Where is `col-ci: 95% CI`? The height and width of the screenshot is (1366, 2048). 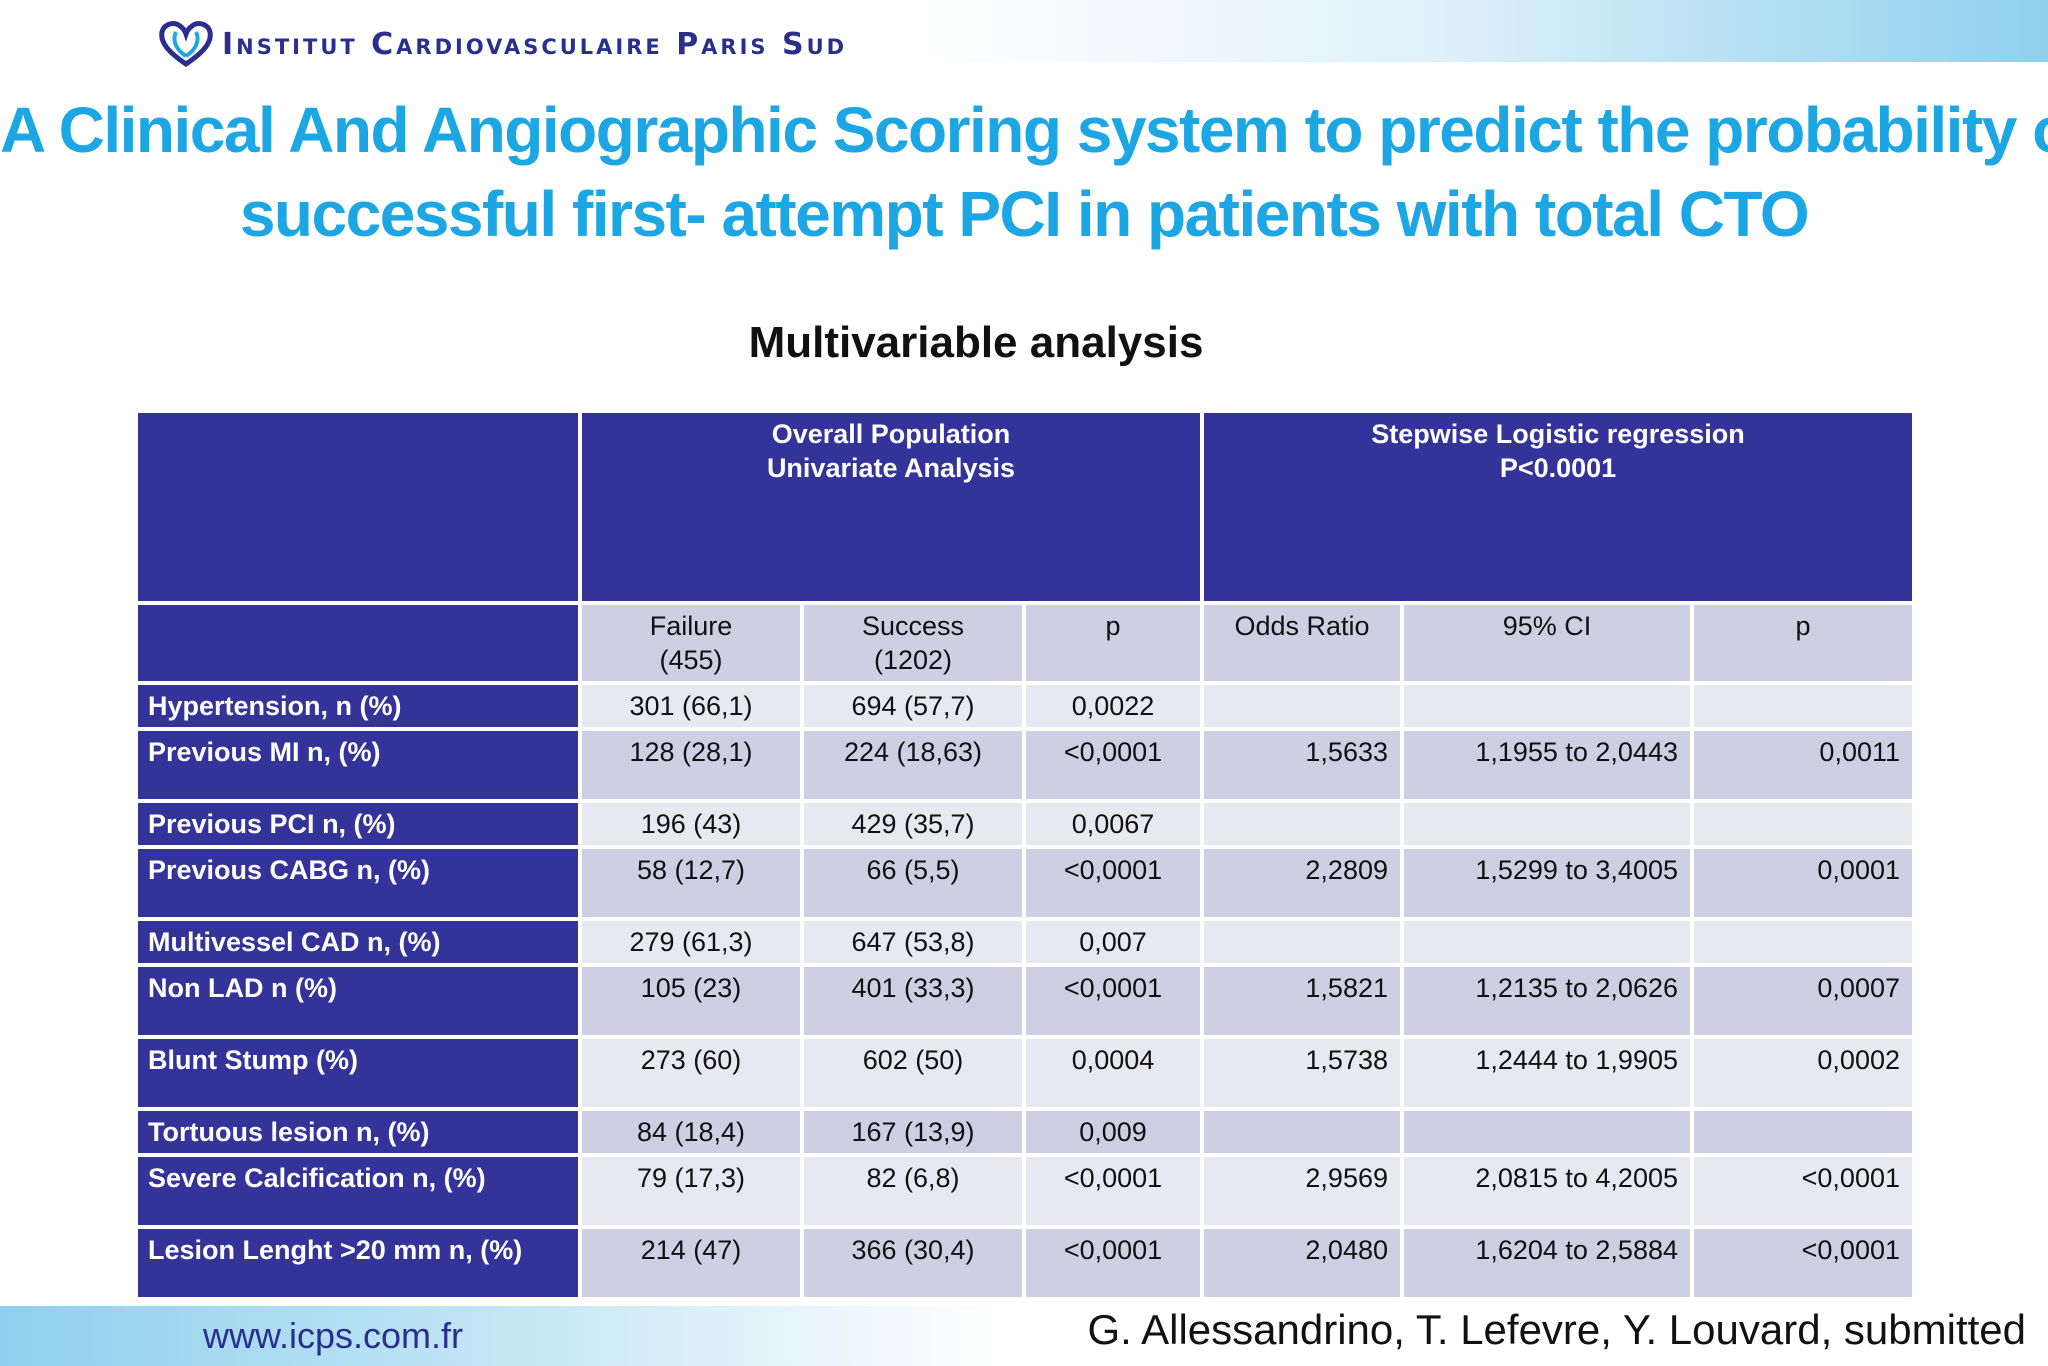
col-ci: 95% CI is located at coordinates (1547, 643).